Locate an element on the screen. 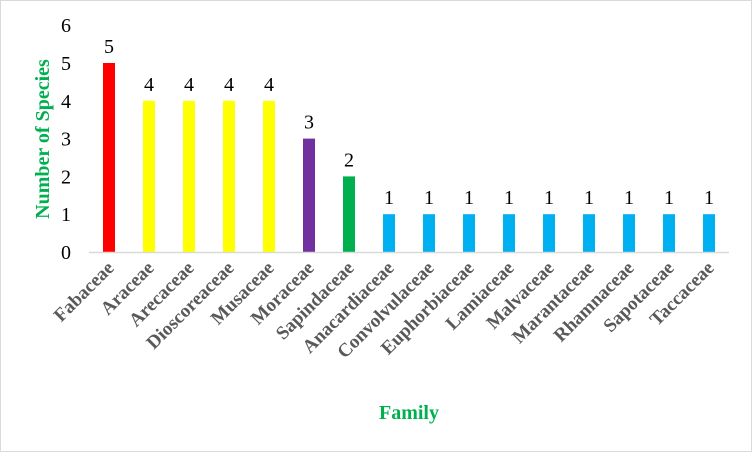 The height and width of the screenshot is (453, 752). data-label: 5 is located at coordinates (109, 47).